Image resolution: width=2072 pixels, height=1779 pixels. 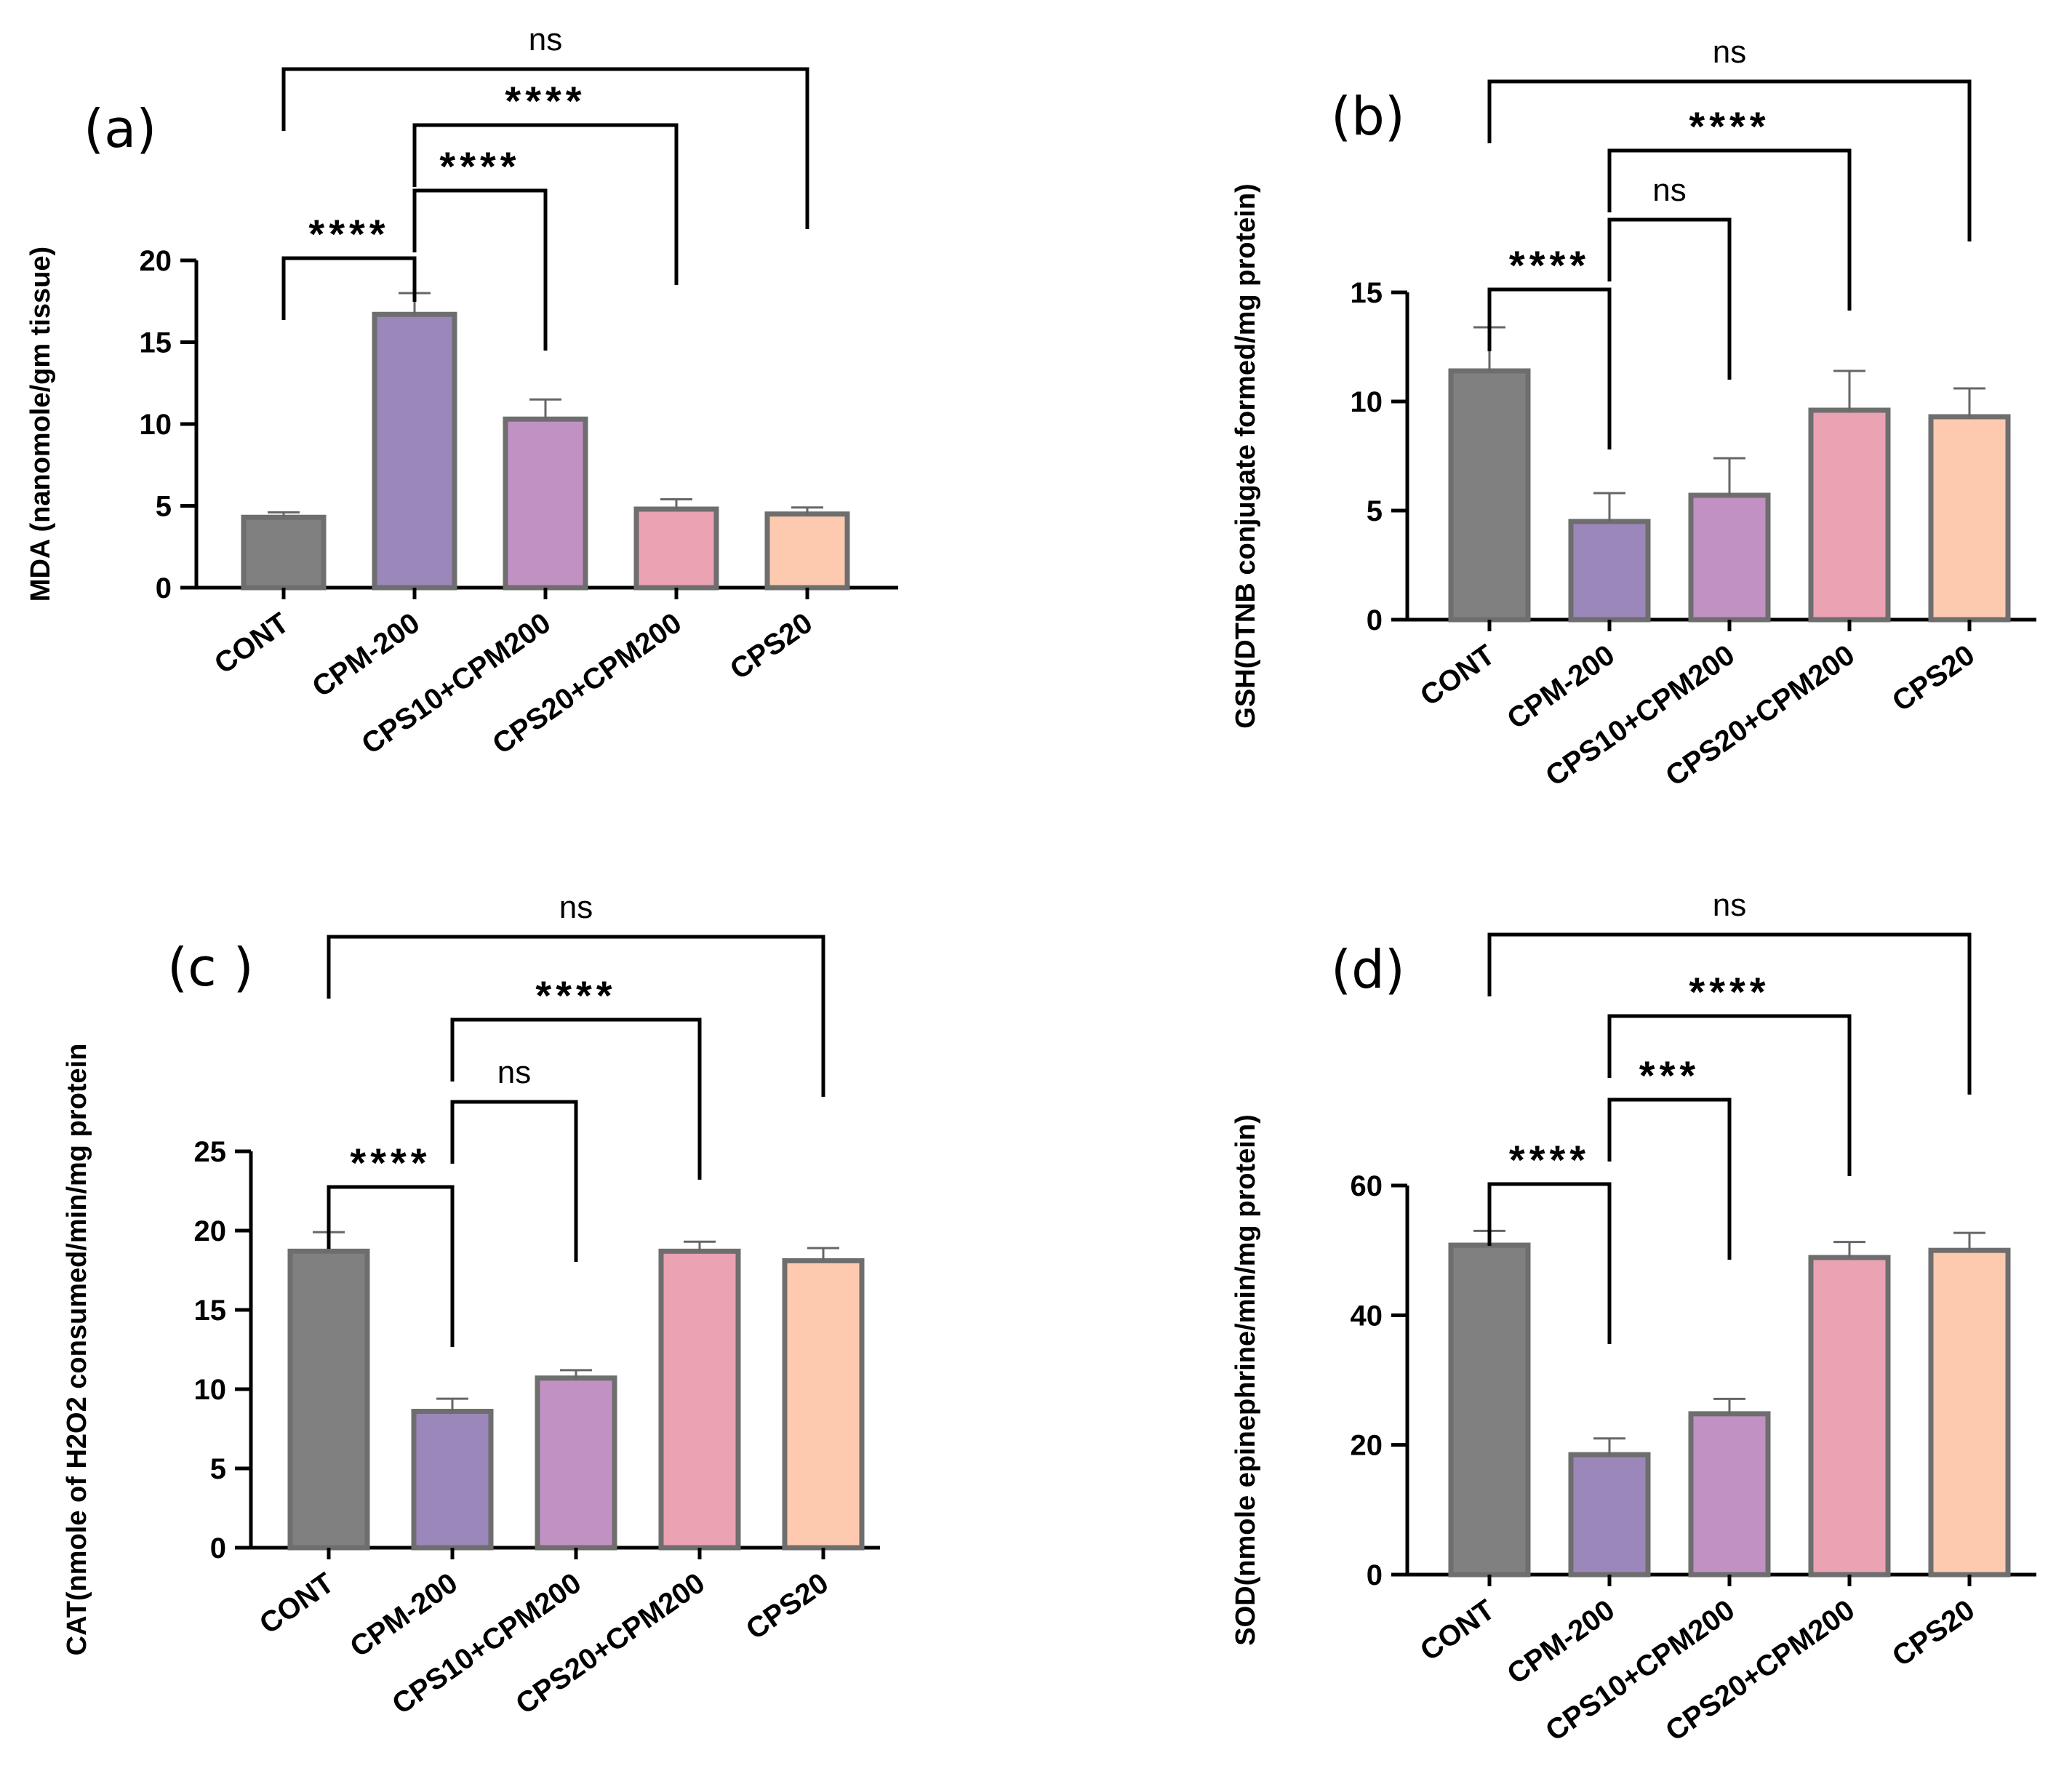 I want to click on y-axis-label: MDA (nanomole/gm tissue), so click(x=40, y=424).